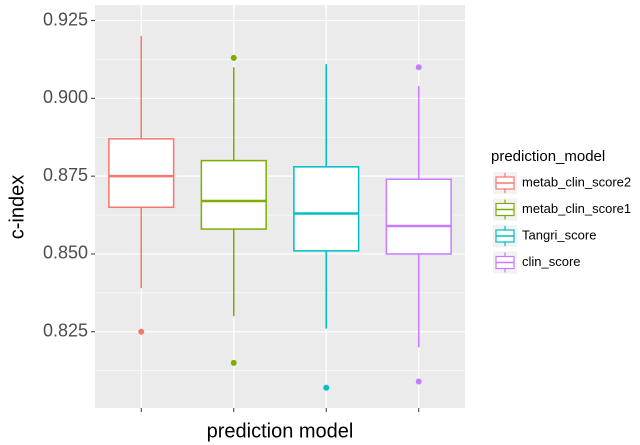  I want to click on legend-title: prediction_model, so click(548, 156).